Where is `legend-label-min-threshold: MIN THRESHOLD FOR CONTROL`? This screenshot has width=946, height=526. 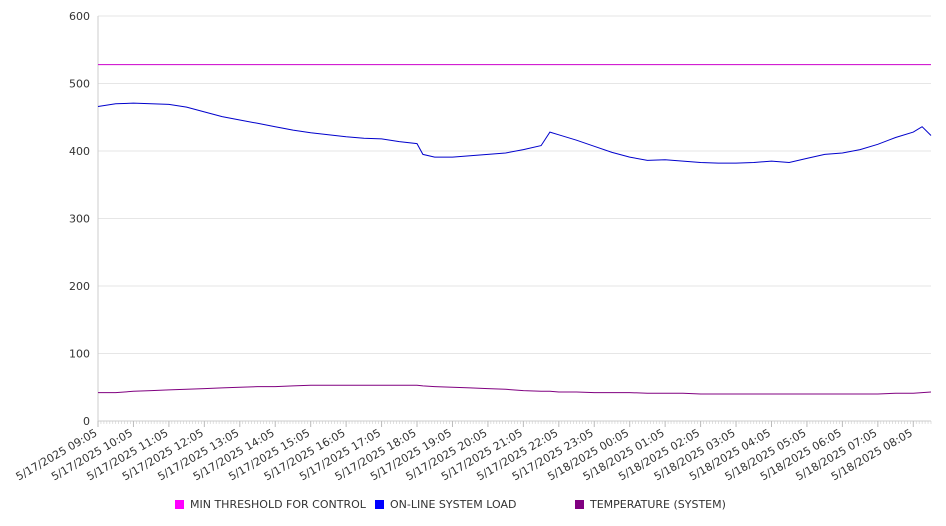
legend-label-min-threshold: MIN THRESHOLD FOR CONTROL is located at coordinates (278, 504).